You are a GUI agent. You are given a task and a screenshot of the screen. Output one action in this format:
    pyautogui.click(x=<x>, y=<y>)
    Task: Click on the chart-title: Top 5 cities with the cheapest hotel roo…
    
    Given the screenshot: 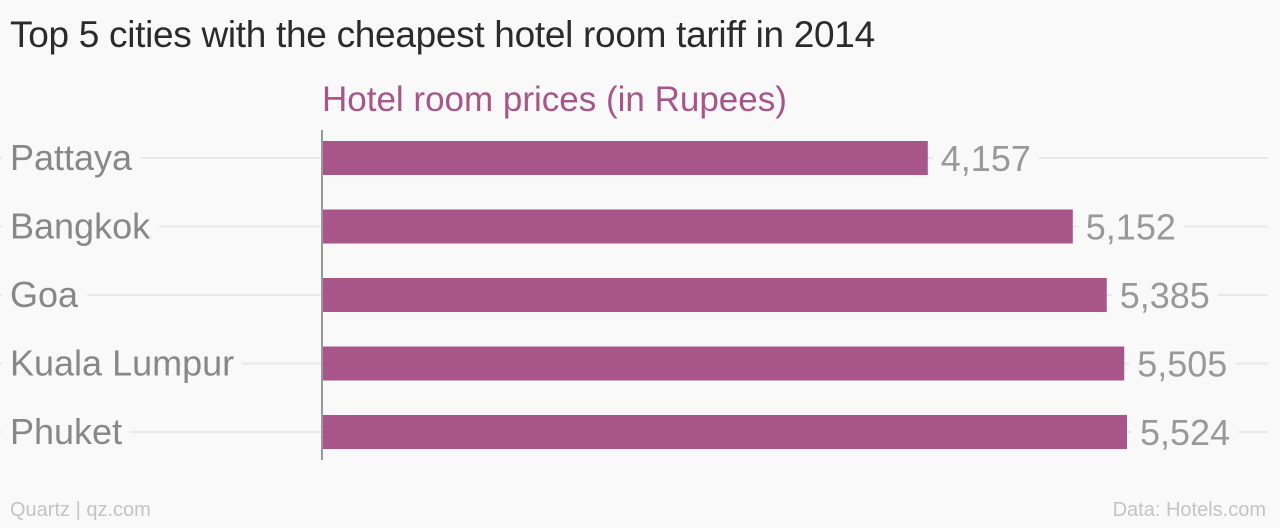 What is the action you would take?
    pyautogui.click(x=442, y=34)
    